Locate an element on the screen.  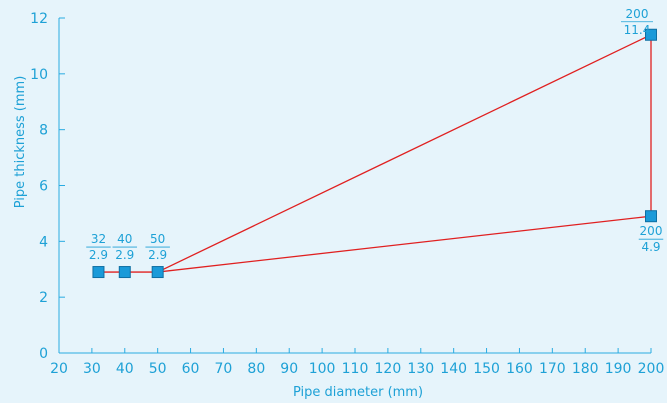
x-tick-label: 170 is located at coordinates (552, 369).